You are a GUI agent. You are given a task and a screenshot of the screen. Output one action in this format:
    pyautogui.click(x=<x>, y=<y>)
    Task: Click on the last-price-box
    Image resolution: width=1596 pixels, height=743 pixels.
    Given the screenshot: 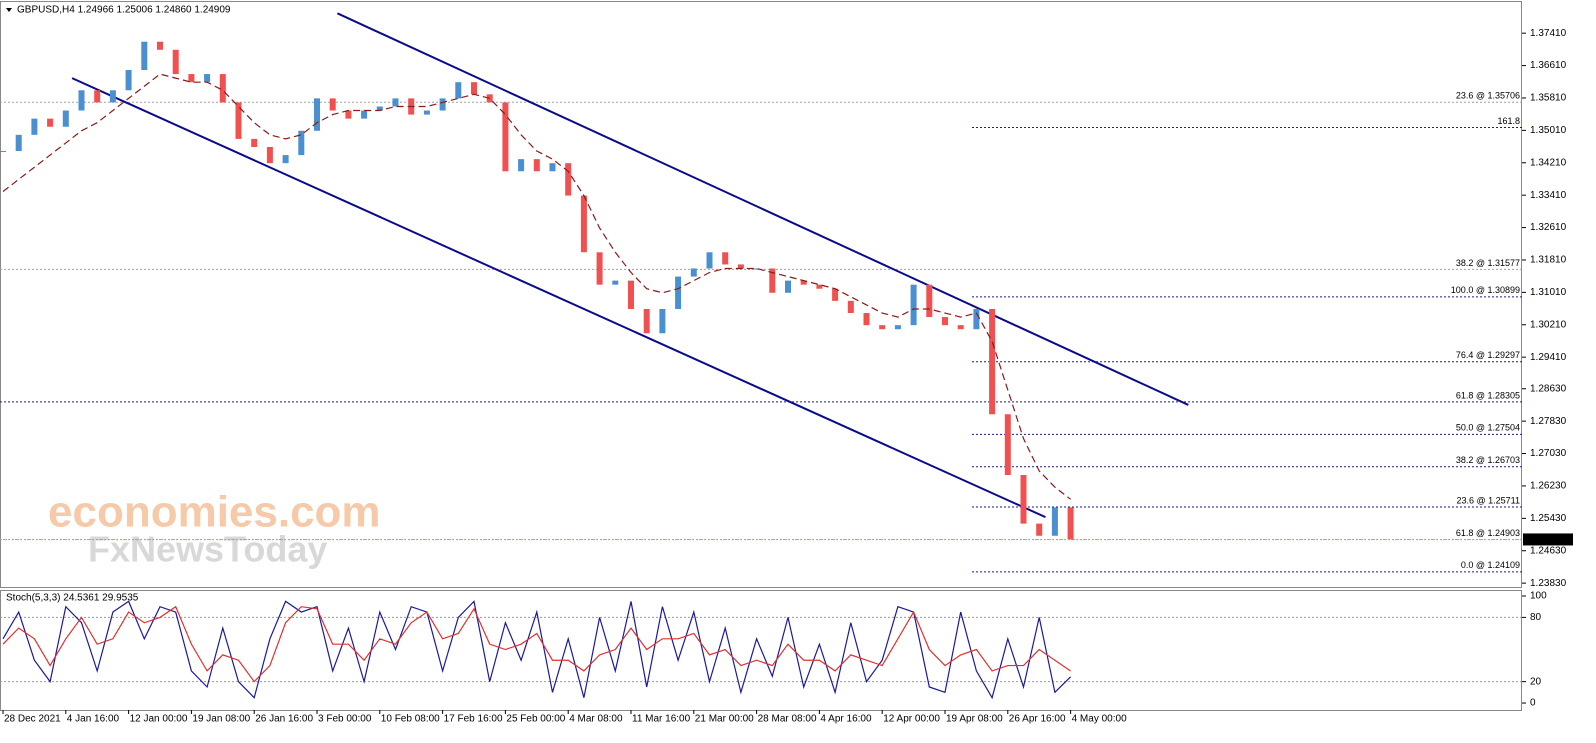 What is the action you would take?
    pyautogui.click(x=1548, y=539)
    